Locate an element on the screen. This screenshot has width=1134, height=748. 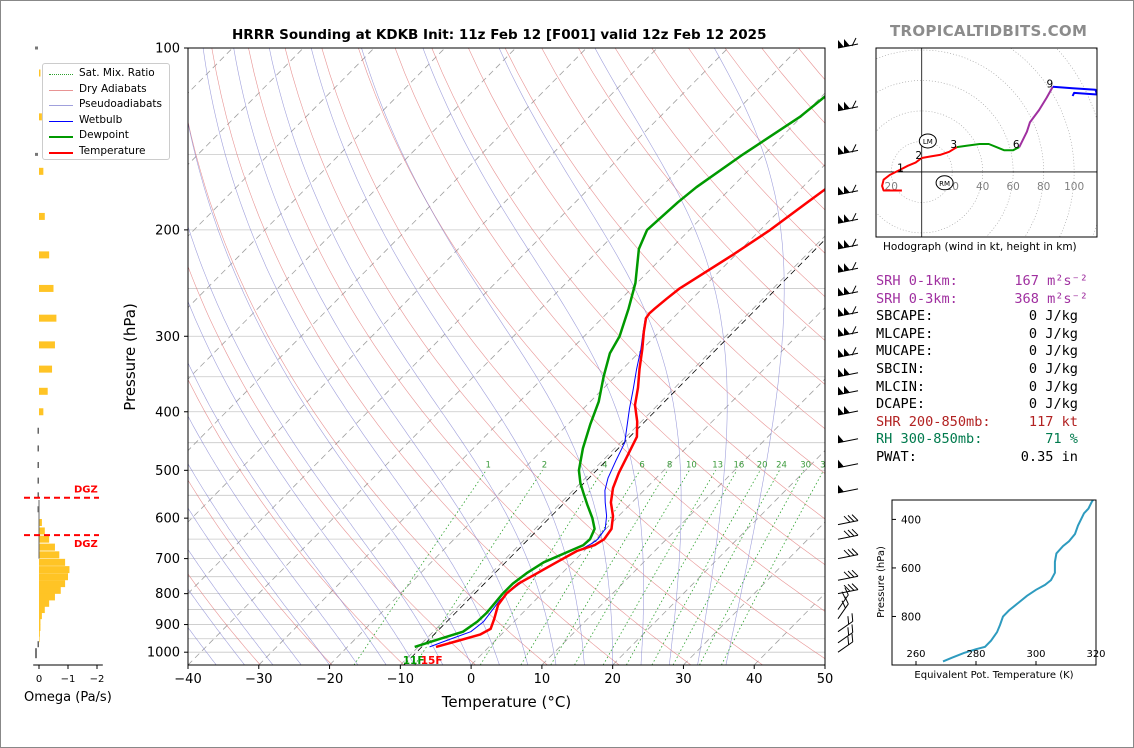
stat-label: SBCAPE: is located at coordinates (905, 316).